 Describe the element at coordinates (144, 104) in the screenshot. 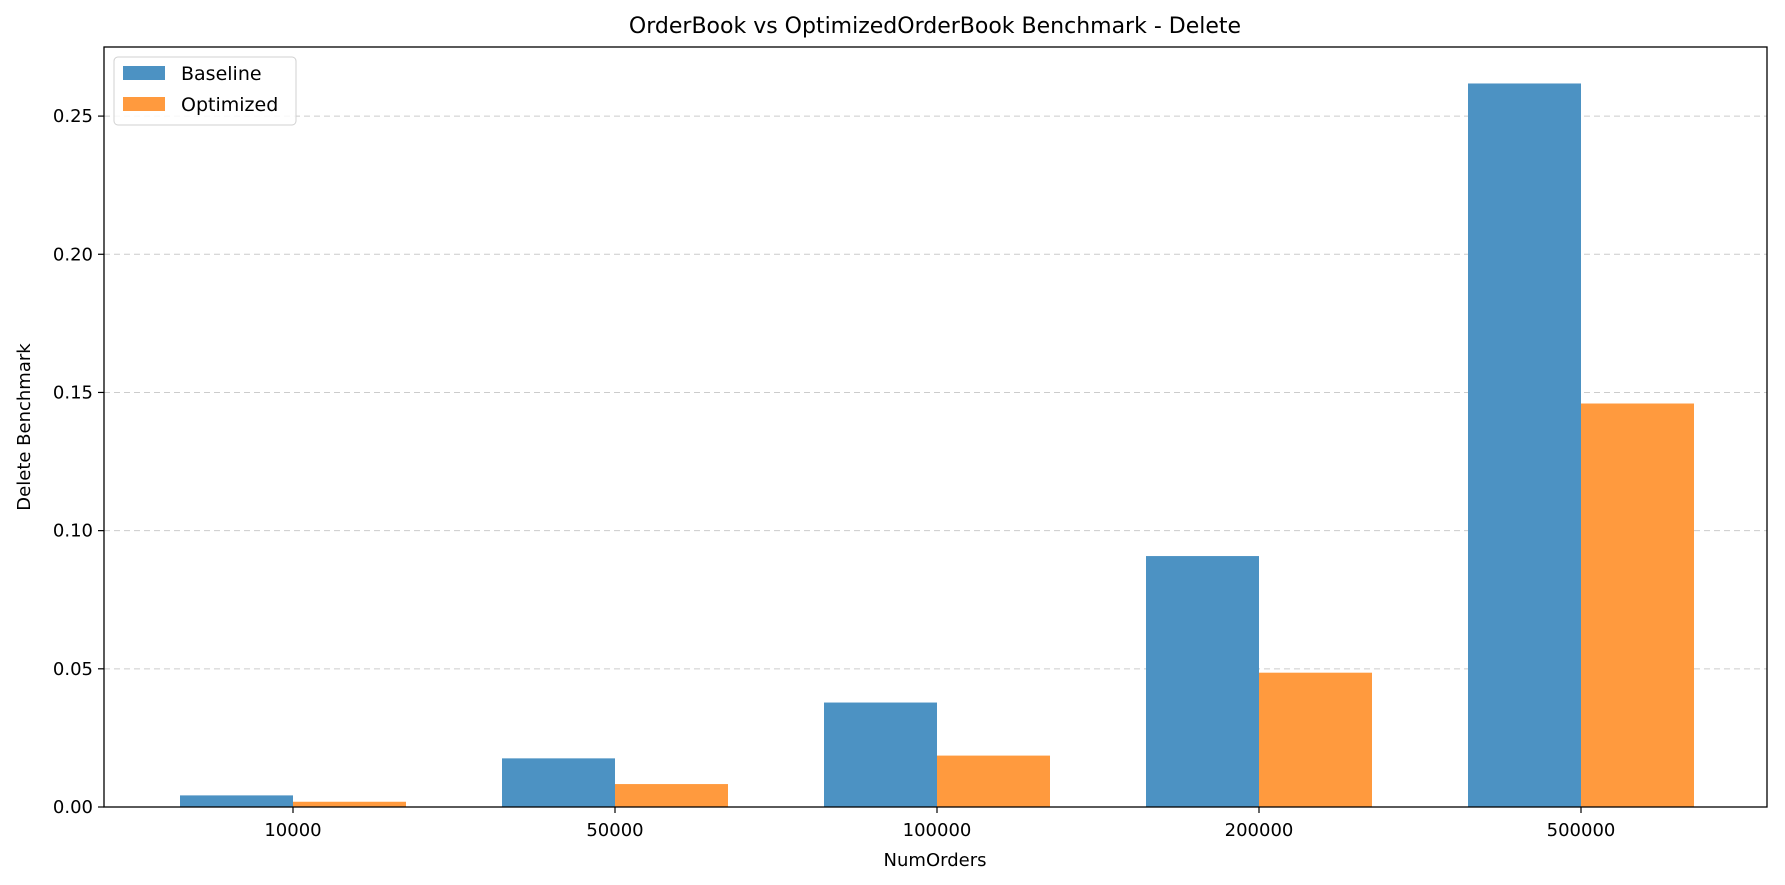

I see `legend-swatch-optimized` at that location.